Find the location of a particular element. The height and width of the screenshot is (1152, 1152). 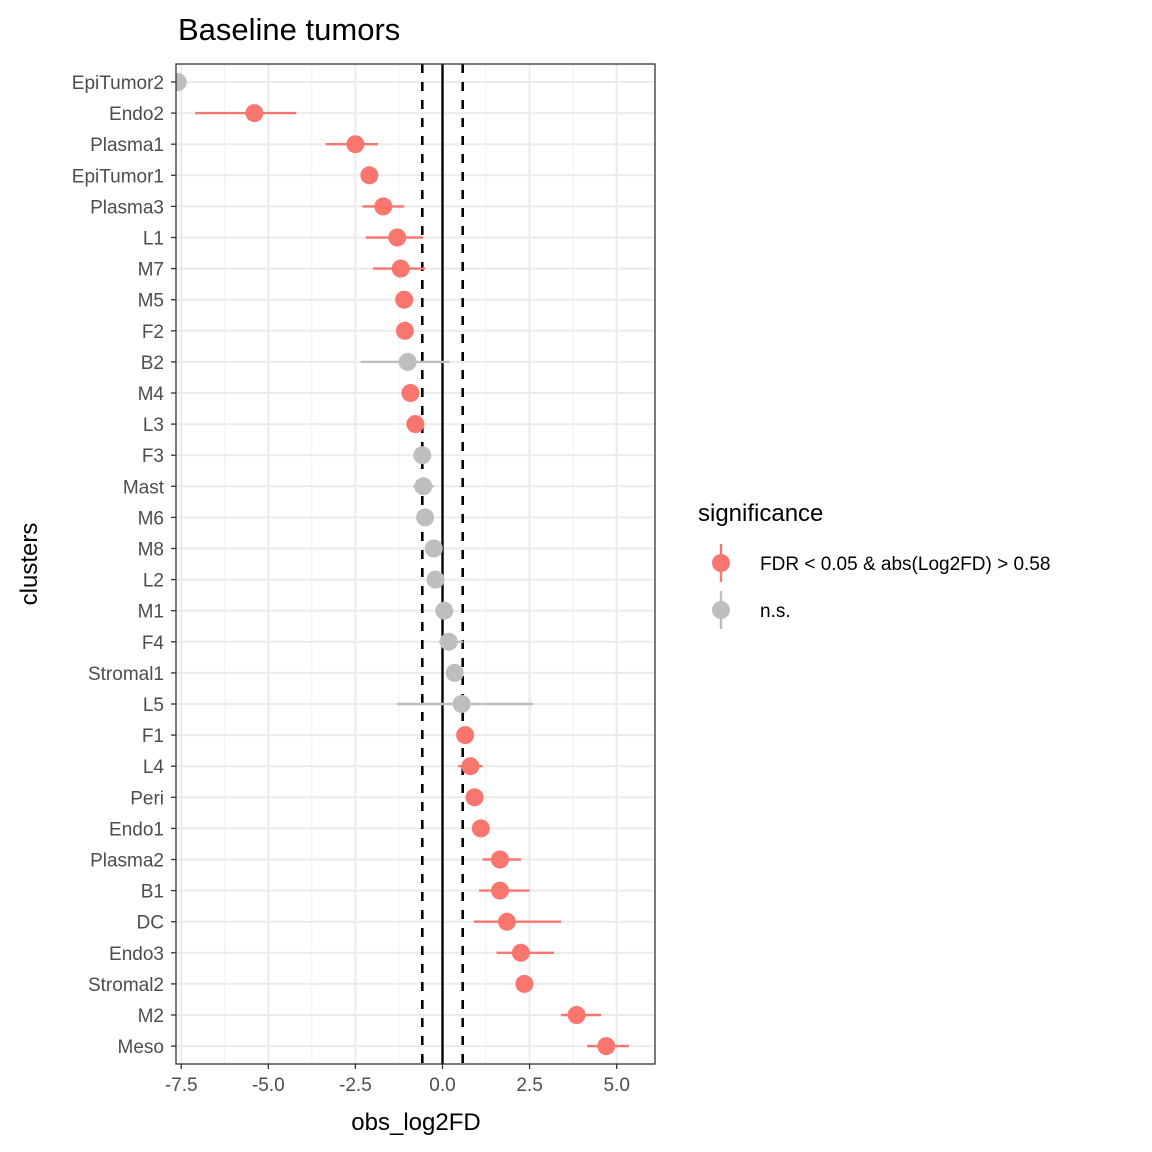

y-tick-label: B2 is located at coordinates (152, 363).